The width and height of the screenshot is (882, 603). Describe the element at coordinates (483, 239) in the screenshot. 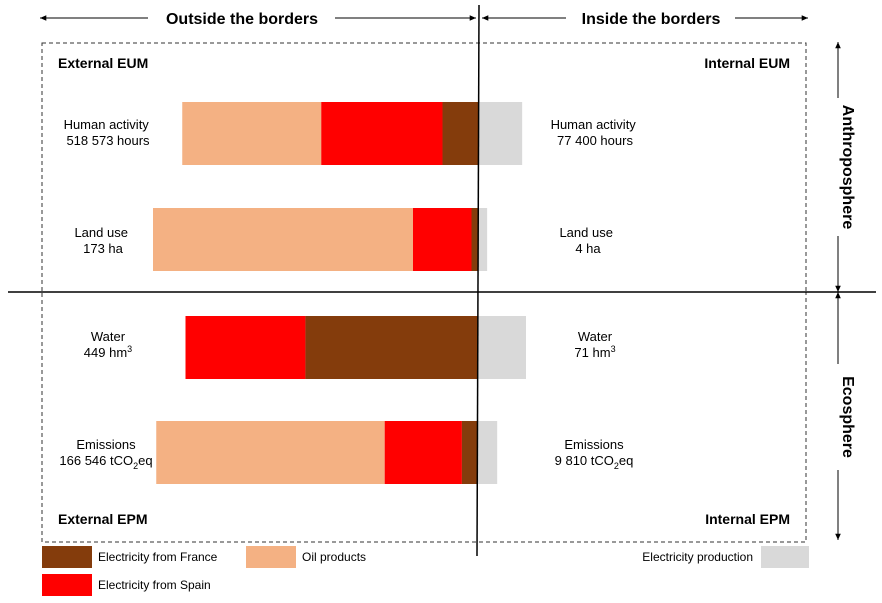

I see `land-bar-production` at that location.